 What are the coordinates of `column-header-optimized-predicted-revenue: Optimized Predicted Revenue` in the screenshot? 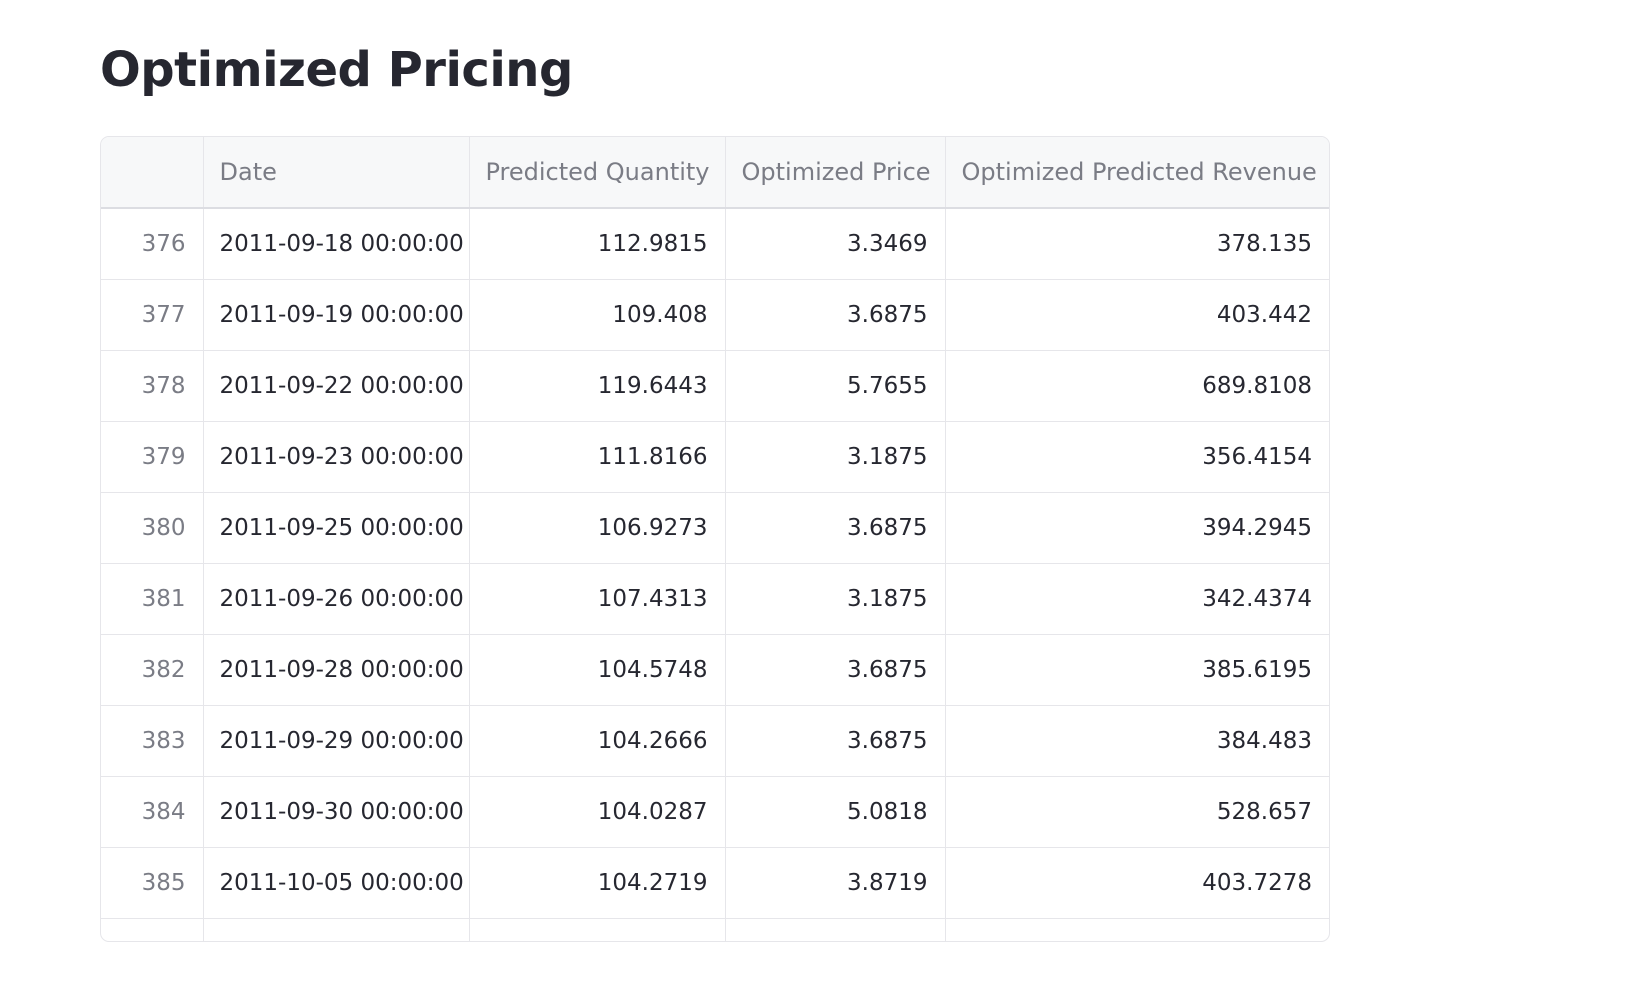 It's located at (1137, 173).